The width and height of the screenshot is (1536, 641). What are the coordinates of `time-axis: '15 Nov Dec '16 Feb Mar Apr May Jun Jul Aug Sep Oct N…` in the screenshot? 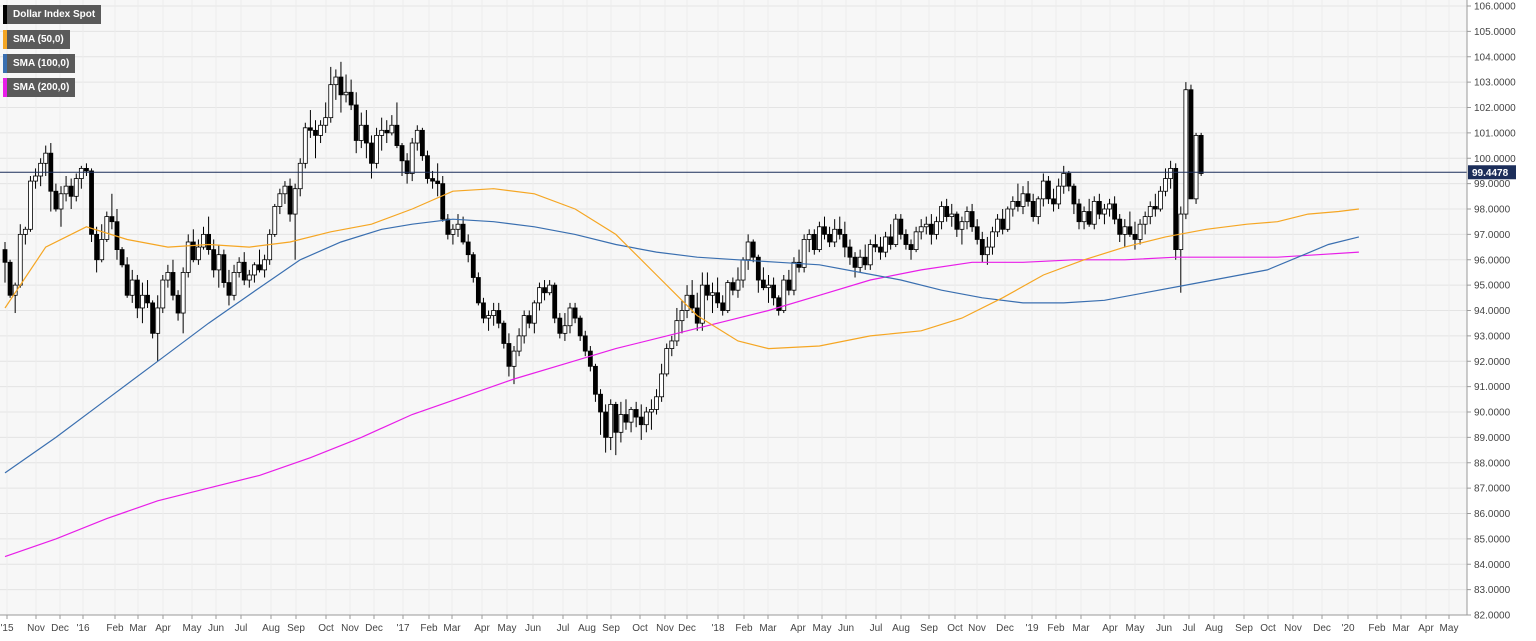 It's located at (733, 624).